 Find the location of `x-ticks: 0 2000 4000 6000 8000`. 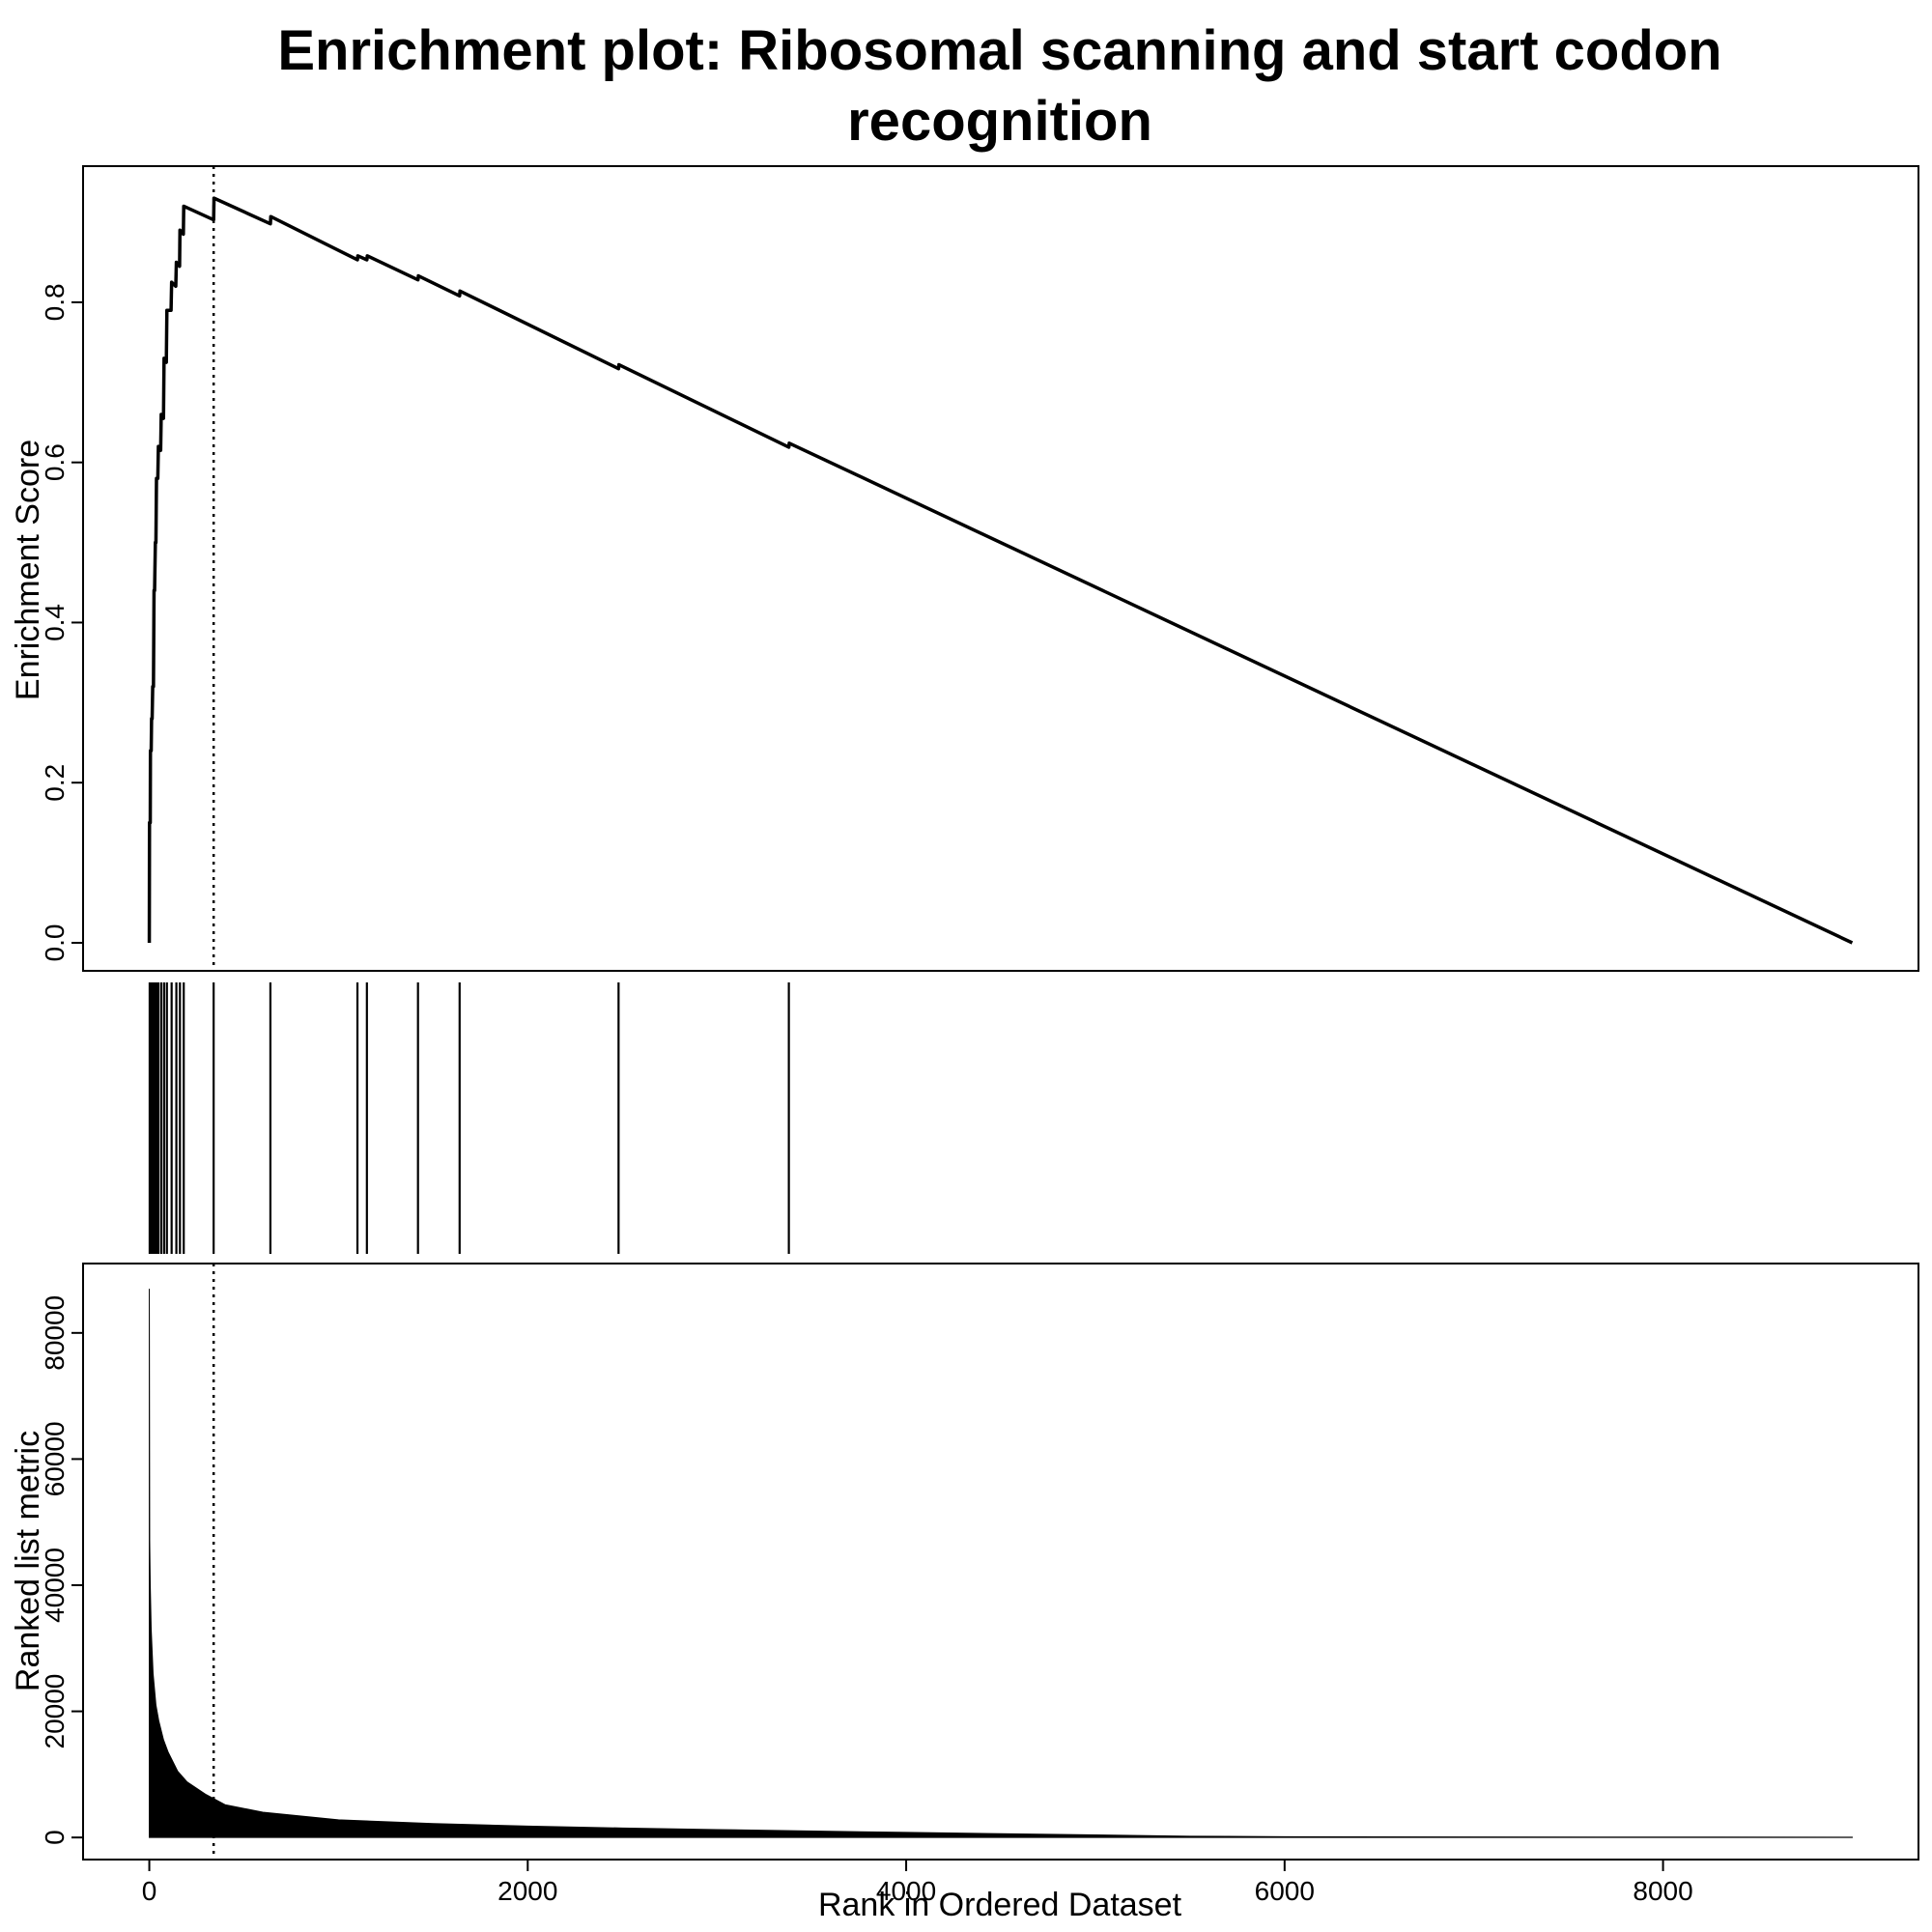

x-ticks: 0 2000 4000 6000 8000 is located at coordinates (917, 1883).